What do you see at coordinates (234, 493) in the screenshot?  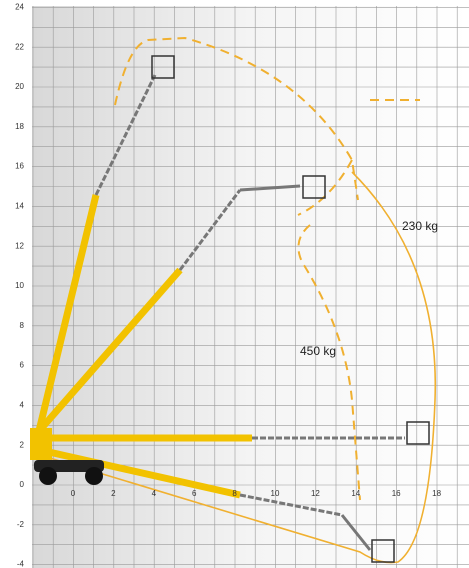 I see `x-tick-label: 8` at bounding box center [234, 493].